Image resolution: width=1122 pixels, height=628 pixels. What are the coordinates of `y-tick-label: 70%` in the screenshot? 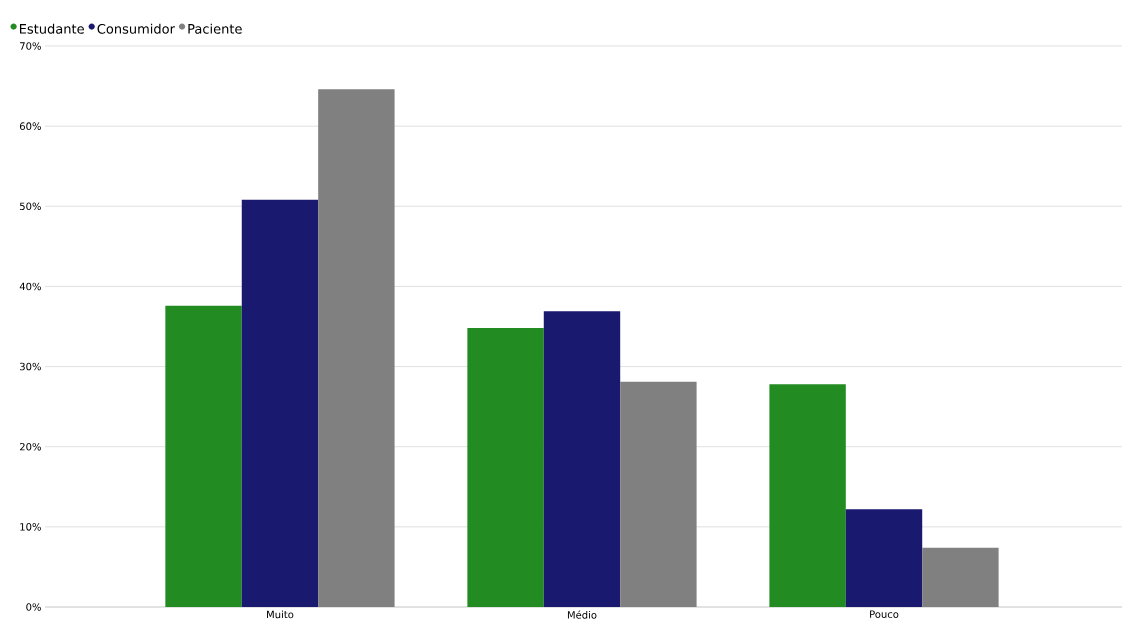 It's located at (30, 46).